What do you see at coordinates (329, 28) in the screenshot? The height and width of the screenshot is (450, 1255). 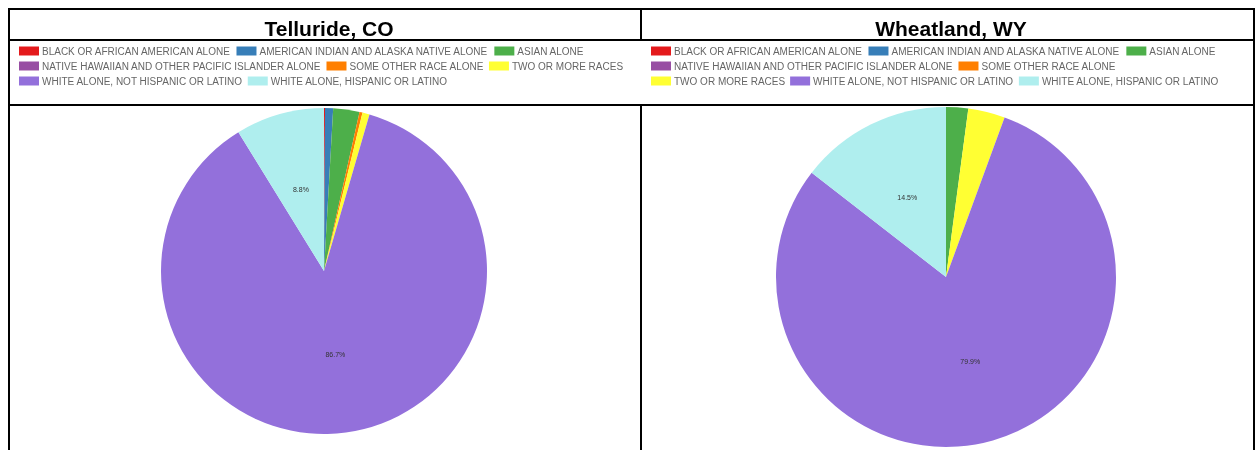 I see `chart-title: Telluride, CO` at bounding box center [329, 28].